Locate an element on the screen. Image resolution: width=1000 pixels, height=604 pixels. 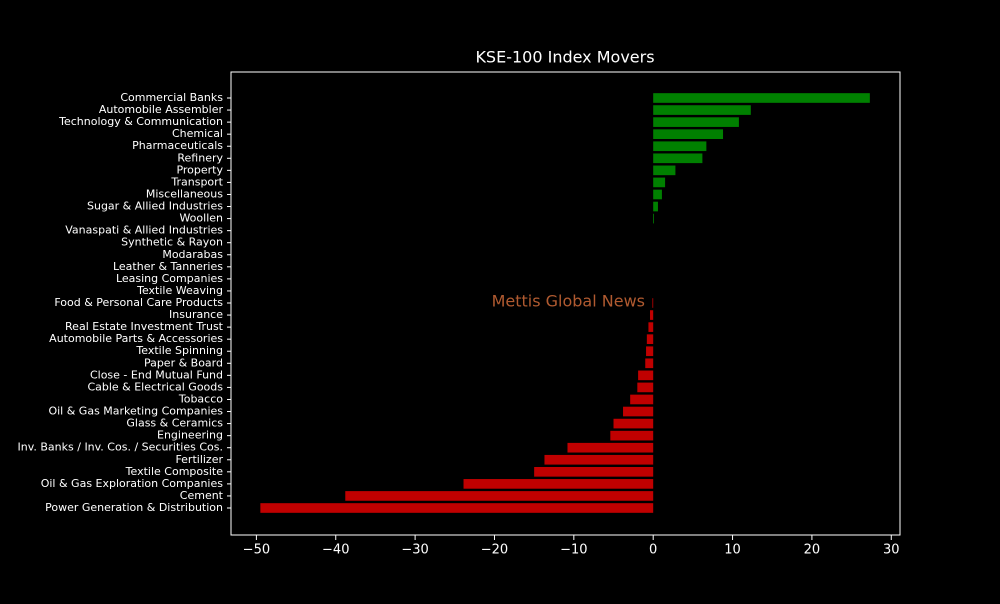
y-tick-label: Miscellaneous is located at coordinates (184, 193).